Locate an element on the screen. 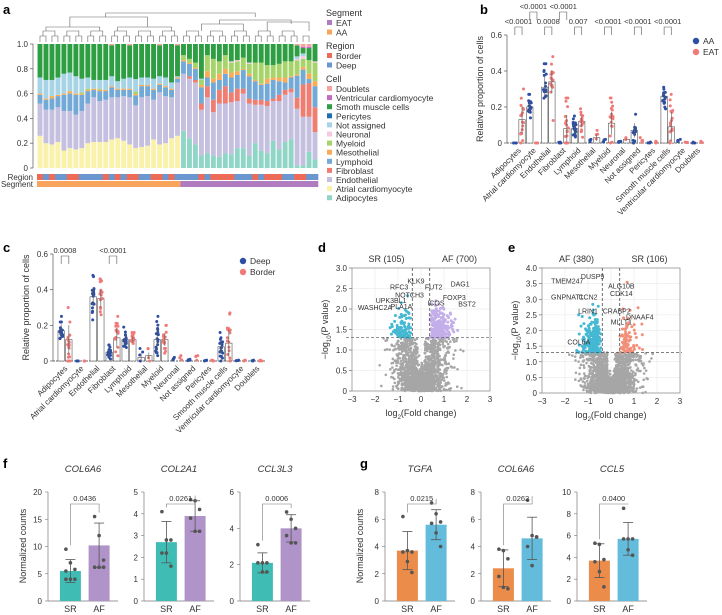 This screenshot has height=615, width=722. legend-item: AA is located at coordinates (342, 33).